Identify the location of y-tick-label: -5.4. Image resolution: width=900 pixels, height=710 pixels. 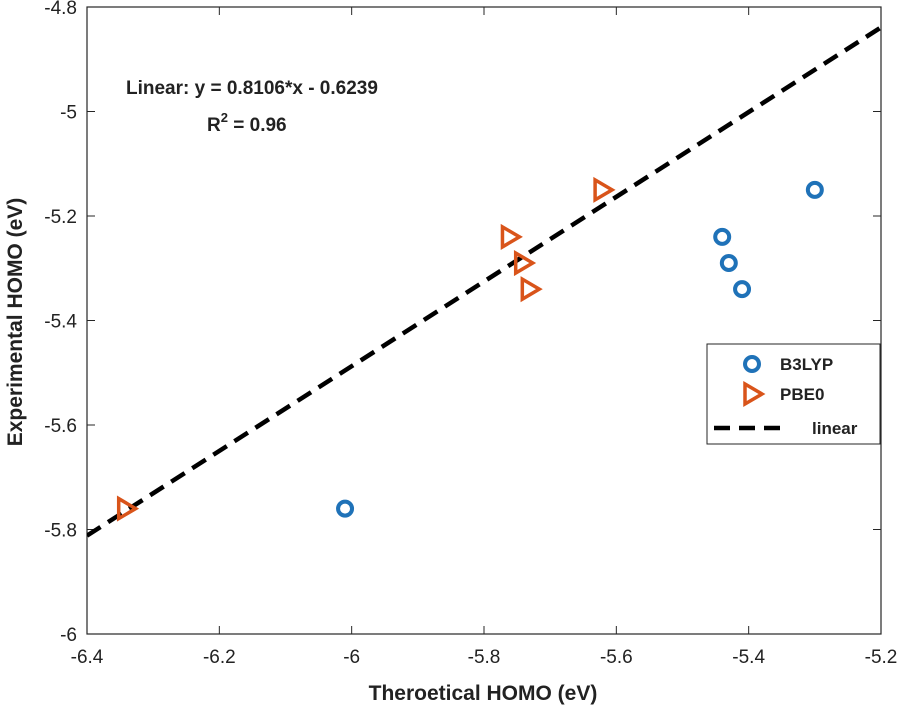
(60, 322).